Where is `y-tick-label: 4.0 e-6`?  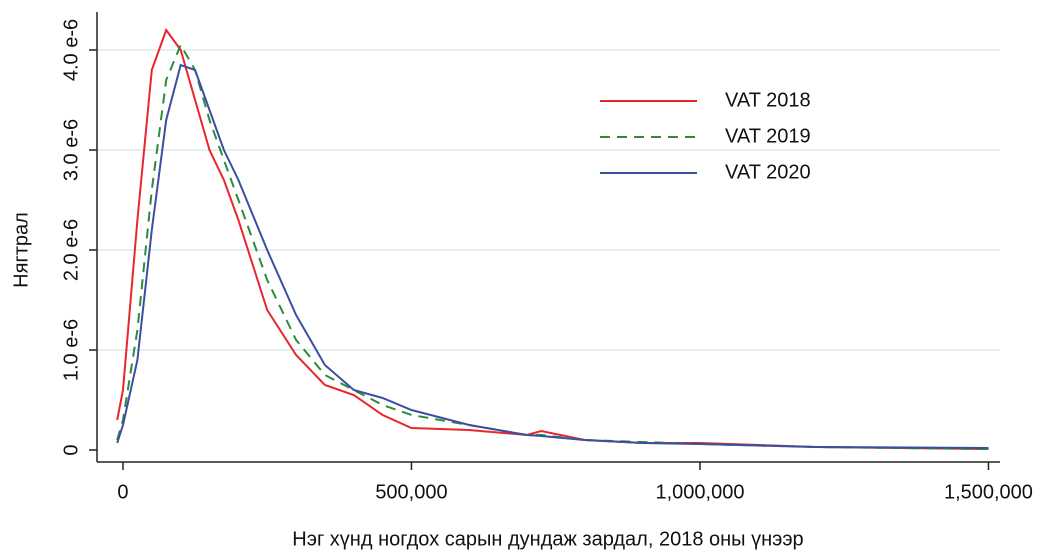
y-tick-label: 4.0 e-6 is located at coordinates (71, 50).